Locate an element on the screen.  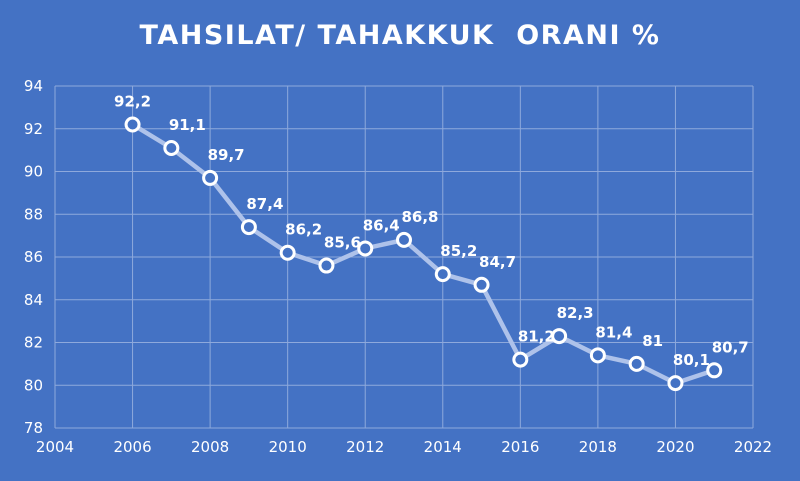
x-axis-ticks: 2004 2006 2008 2010 2012 2014 2016 2018 2020 2022 is located at coordinates (404, 447).